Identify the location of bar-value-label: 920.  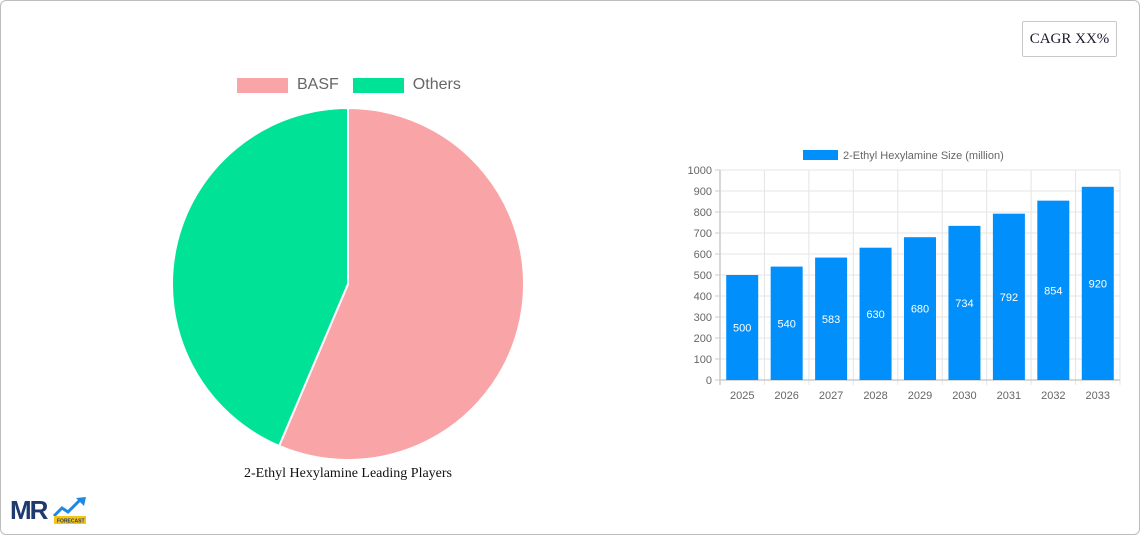
(1098, 284).